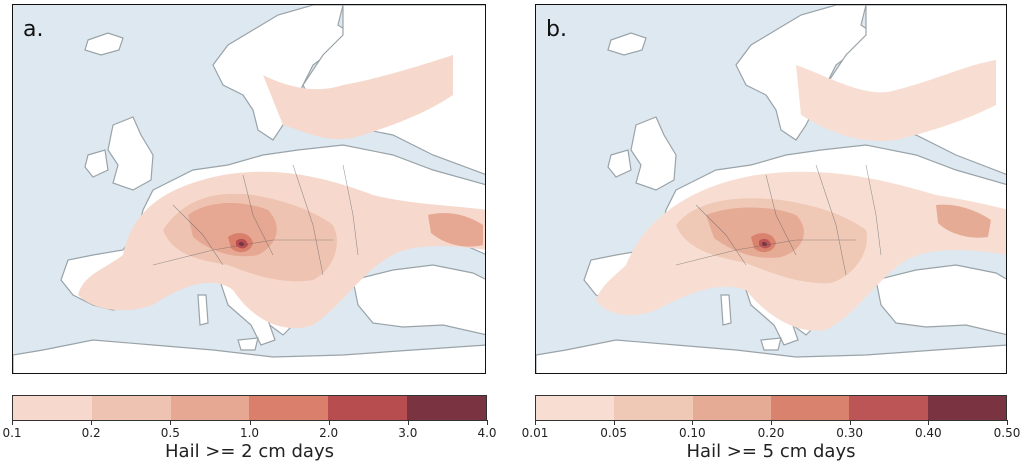 This screenshot has height=469, width=1024. I want to click on colorbar-tick-label: 0.05, so click(614, 433).